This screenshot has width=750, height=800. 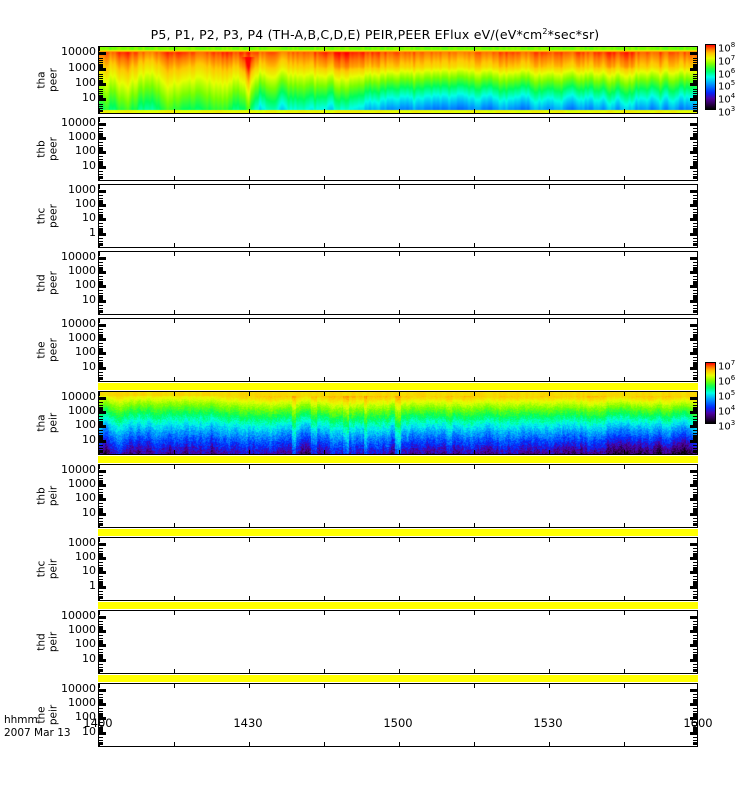 What do you see at coordinates (398, 80) in the screenshot?
I see `plot-area-tha-peer` at bounding box center [398, 80].